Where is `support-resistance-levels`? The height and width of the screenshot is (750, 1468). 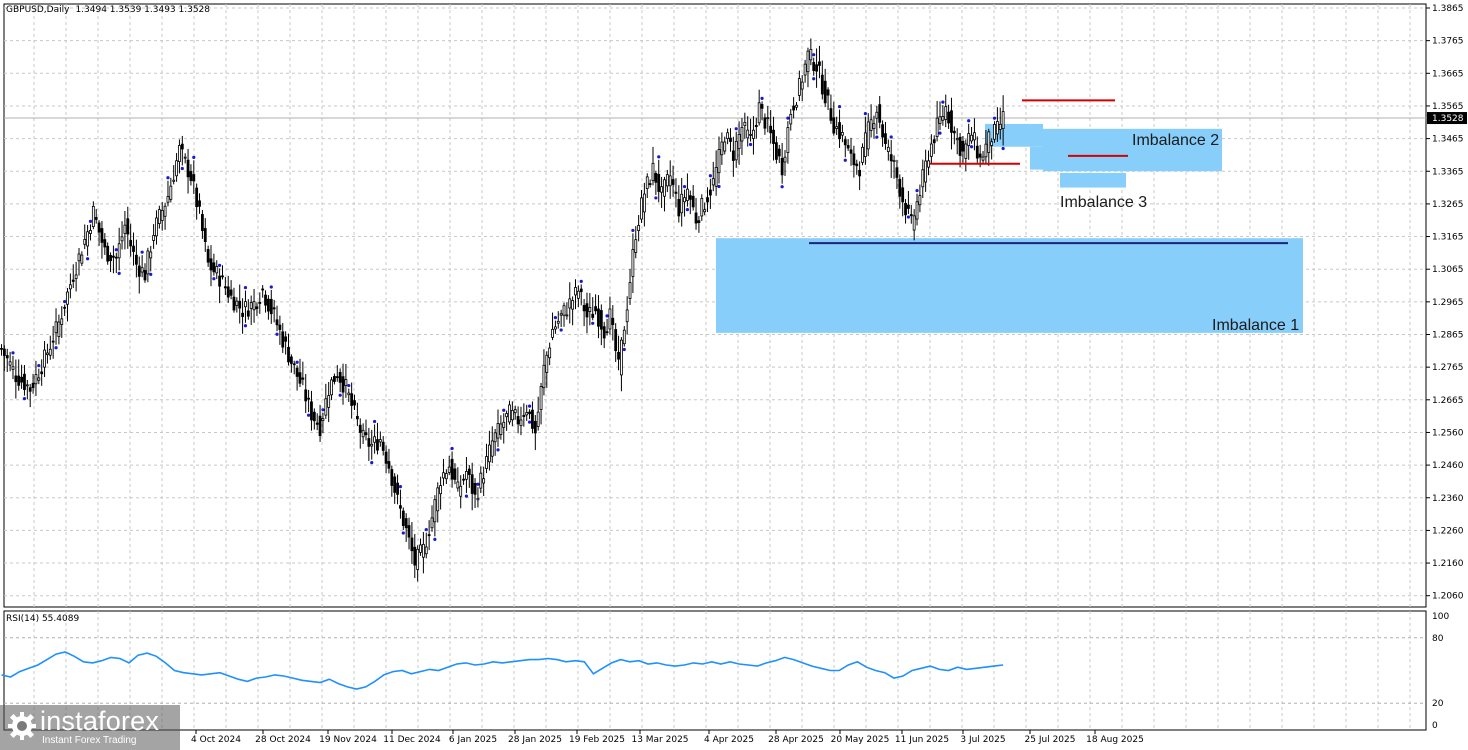
support-resistance-levels is located at coordinates (1048, 172).